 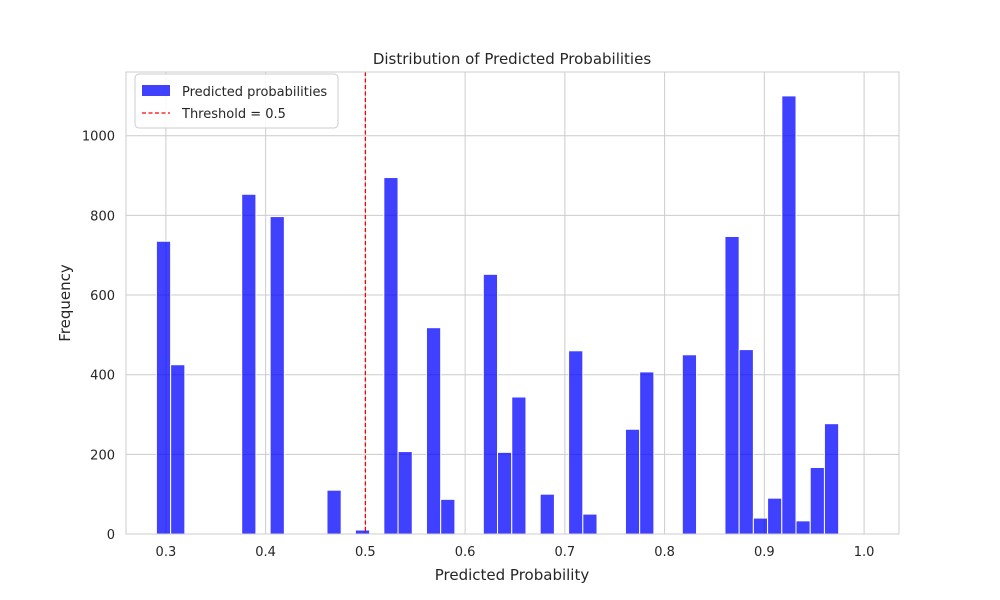 What do you see at coordinates (864, 552) in the screenshot?
I see `x-tick-label: 1.0` at bounding box center [864, 552].